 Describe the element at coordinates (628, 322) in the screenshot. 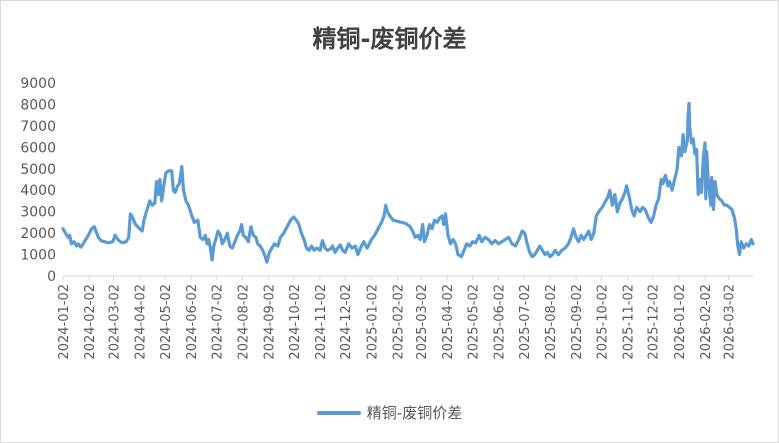

I see `x-tick-label: 2025-11-02` at that location.